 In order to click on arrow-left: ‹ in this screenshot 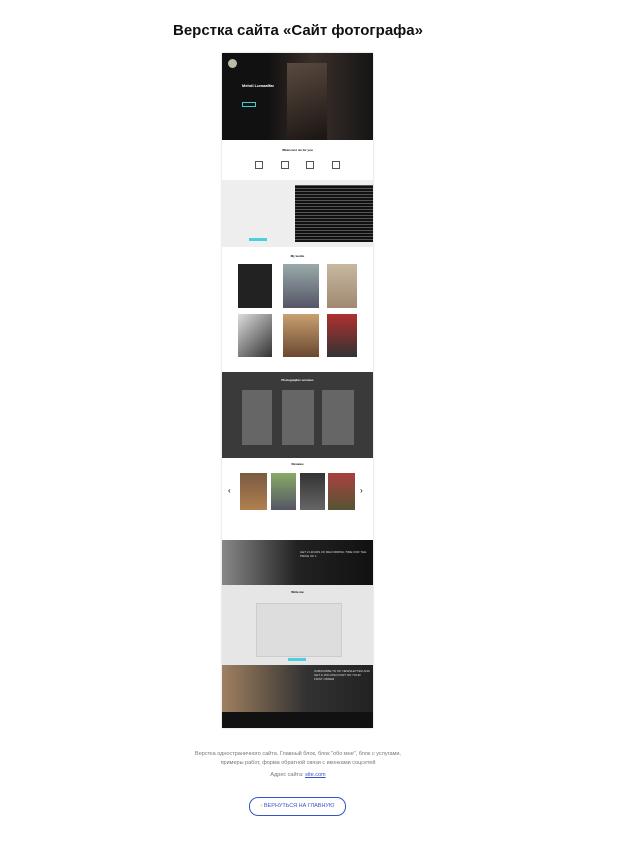, I will do `click(229, 490)`.